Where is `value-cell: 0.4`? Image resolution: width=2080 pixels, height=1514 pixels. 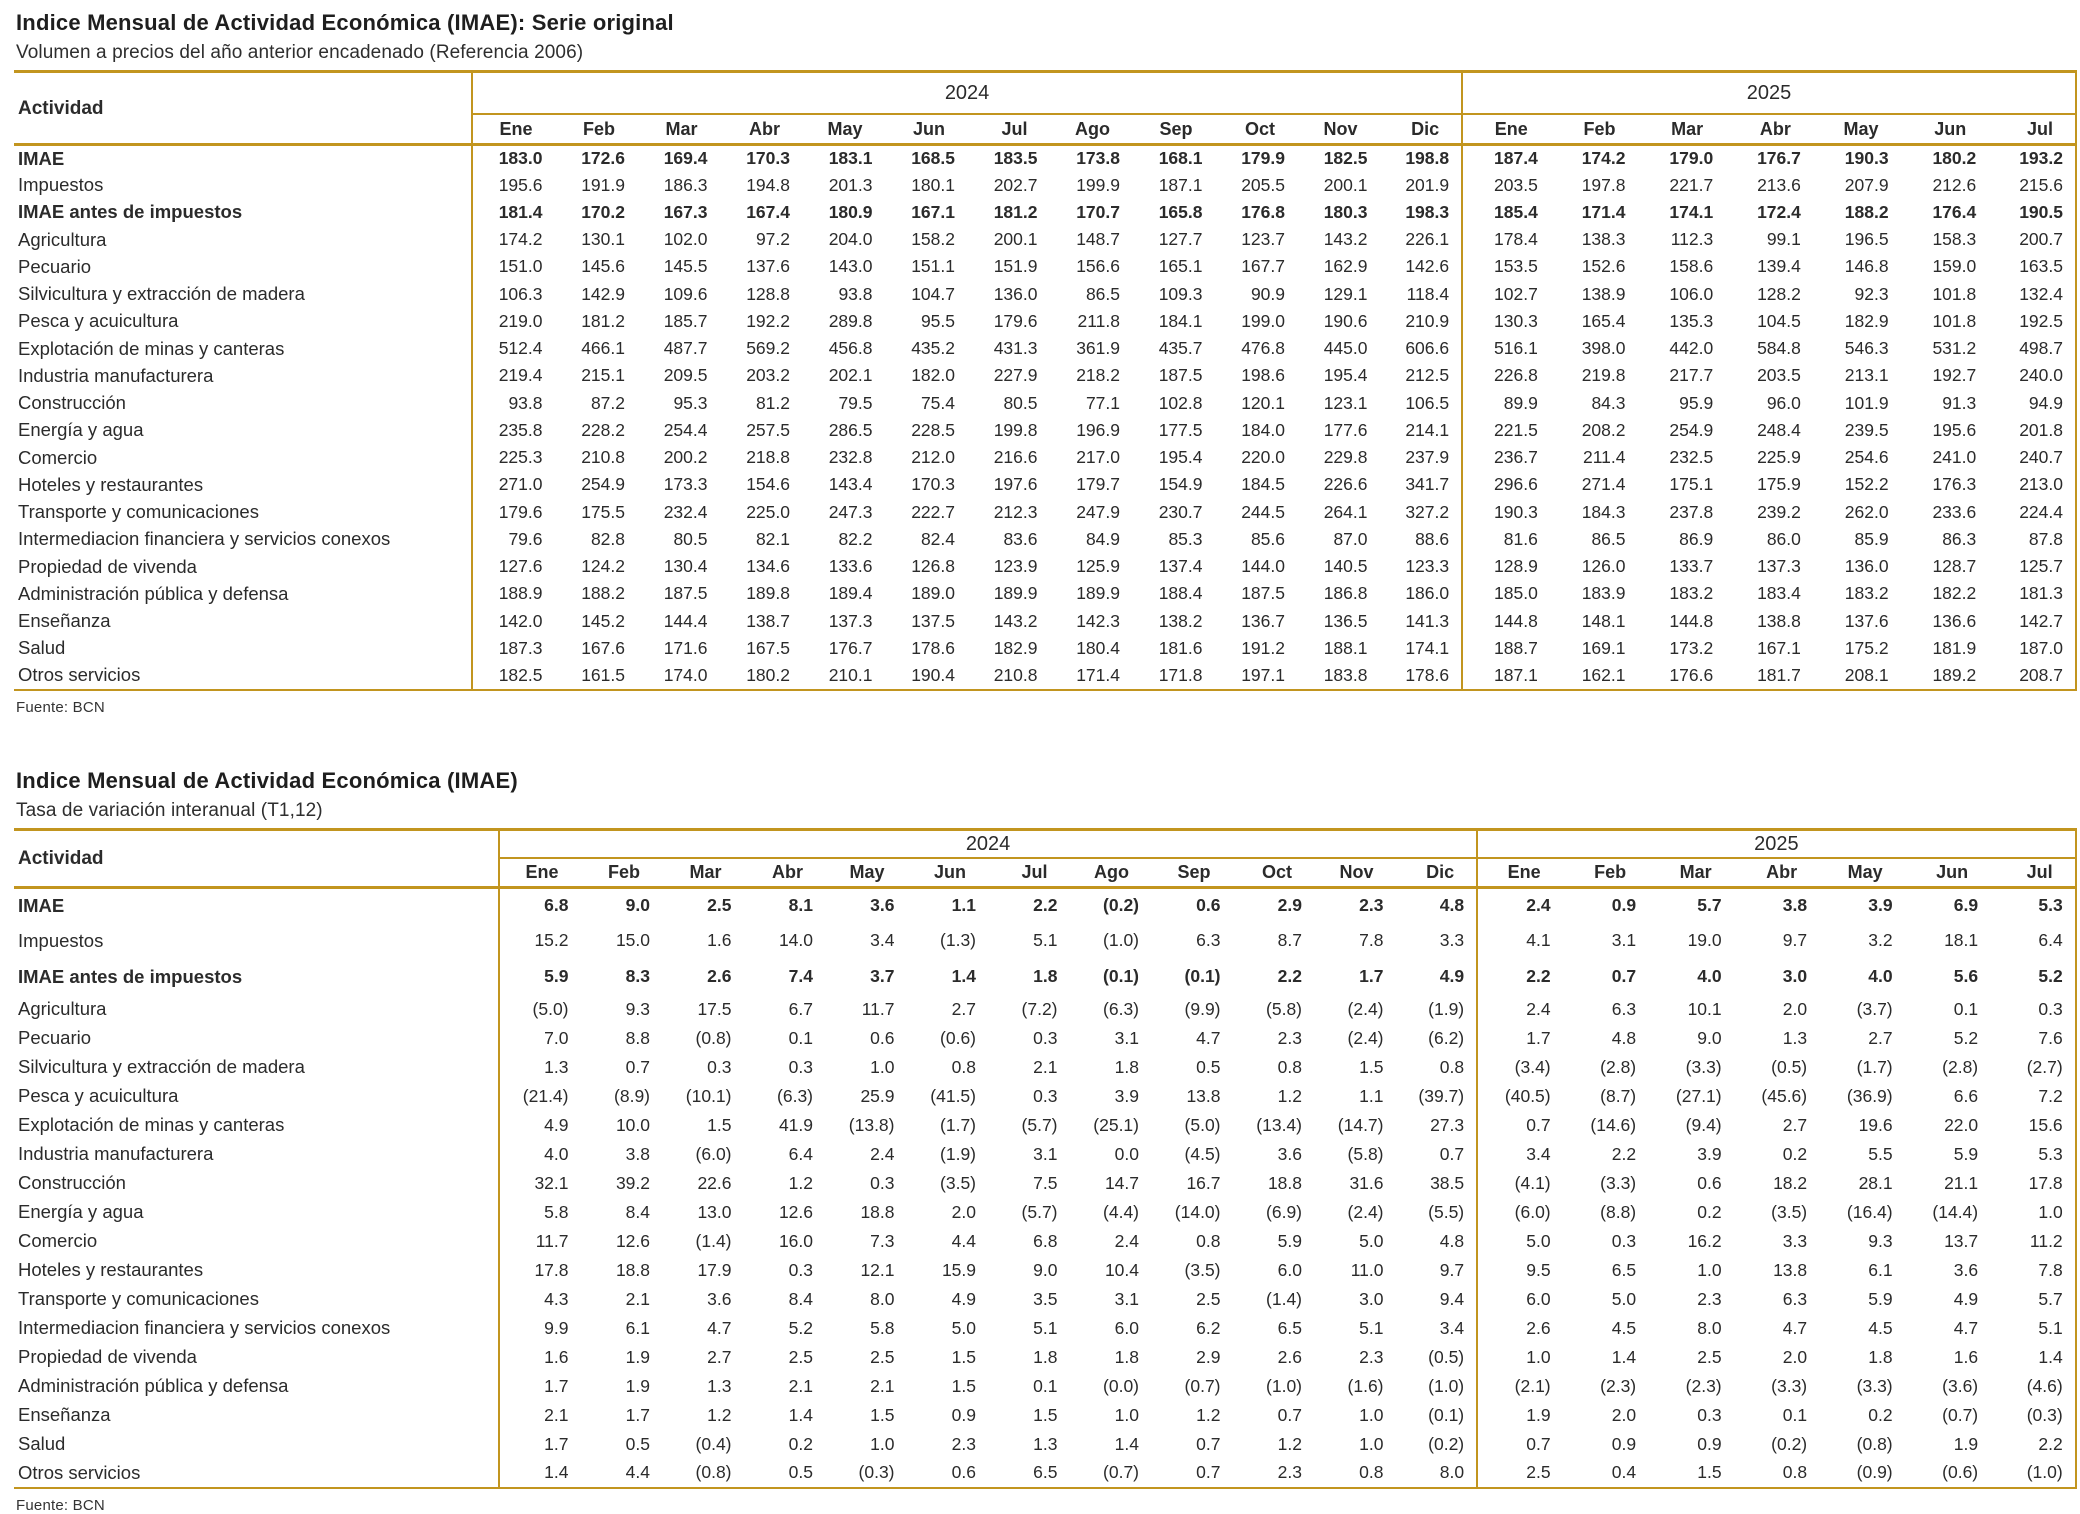 value-cell: 0.4 is located at coordinates (1606, 1473).